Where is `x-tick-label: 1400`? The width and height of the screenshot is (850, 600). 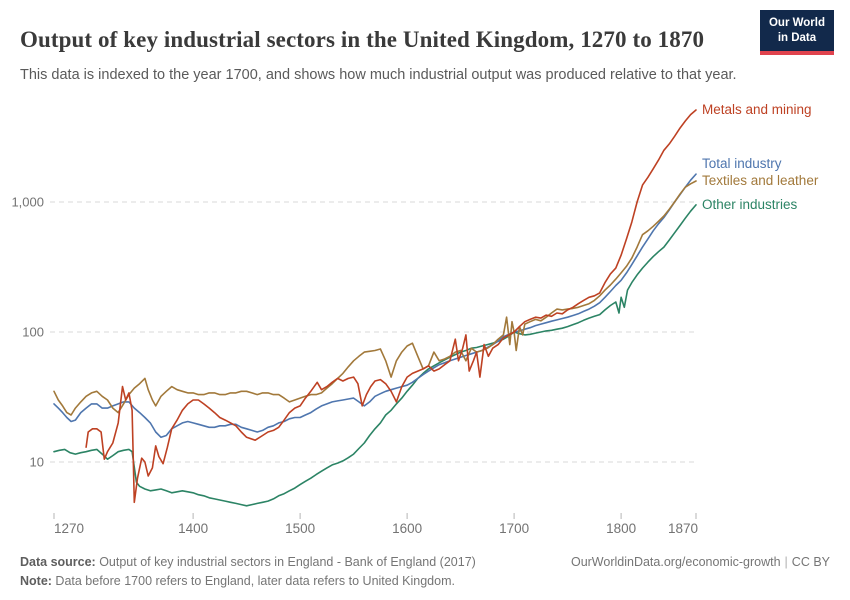 x-tick-label: 1400 is located at coordinates (193, 528).